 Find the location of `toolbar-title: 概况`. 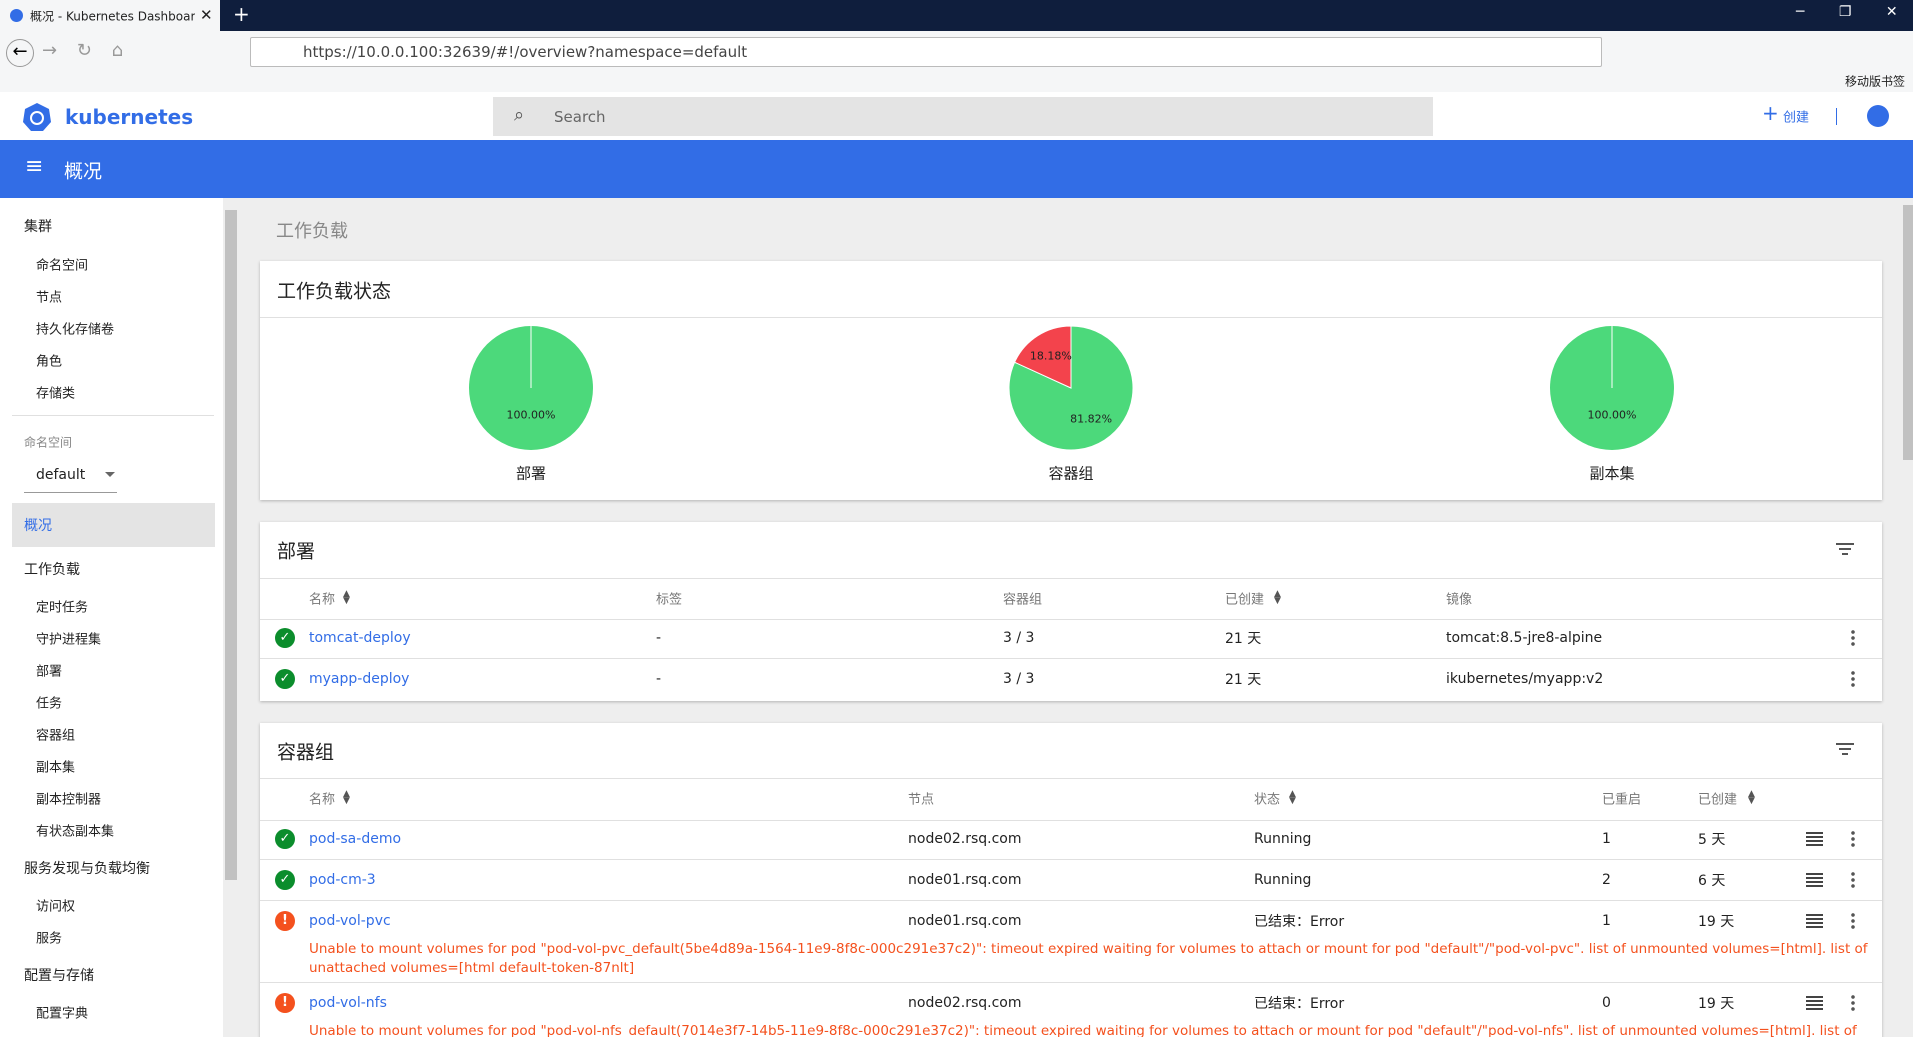

toolbar-title: 概况 is located at coordinates (83, 171).